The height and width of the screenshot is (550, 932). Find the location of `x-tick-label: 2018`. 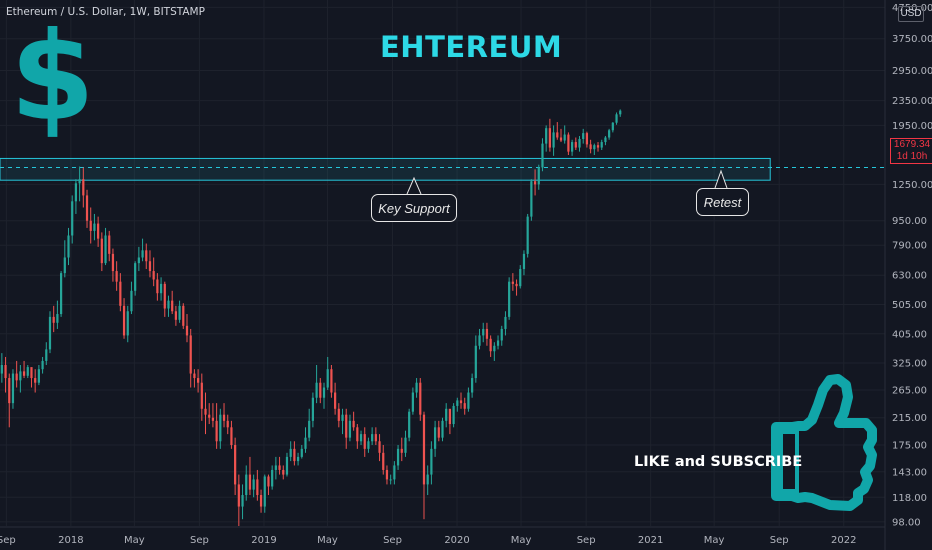

x-tick-label: 2018 is located at coordinates (70, 540).